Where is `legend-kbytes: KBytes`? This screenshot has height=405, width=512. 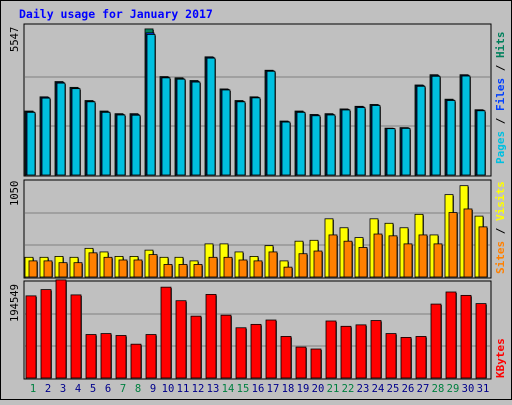 legend-kbytes: KBytes is located at coordinates (500, 358).